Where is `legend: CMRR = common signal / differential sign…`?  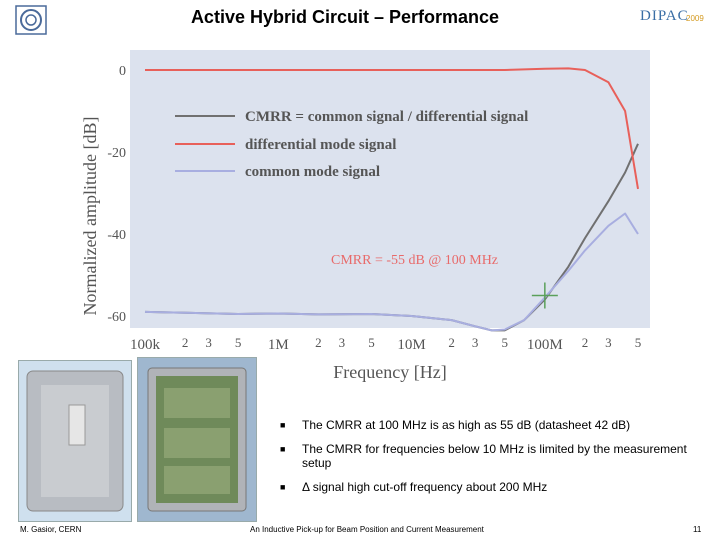
legend: CMRR = common signal / differential sign… is located at coordinates (351, 144).